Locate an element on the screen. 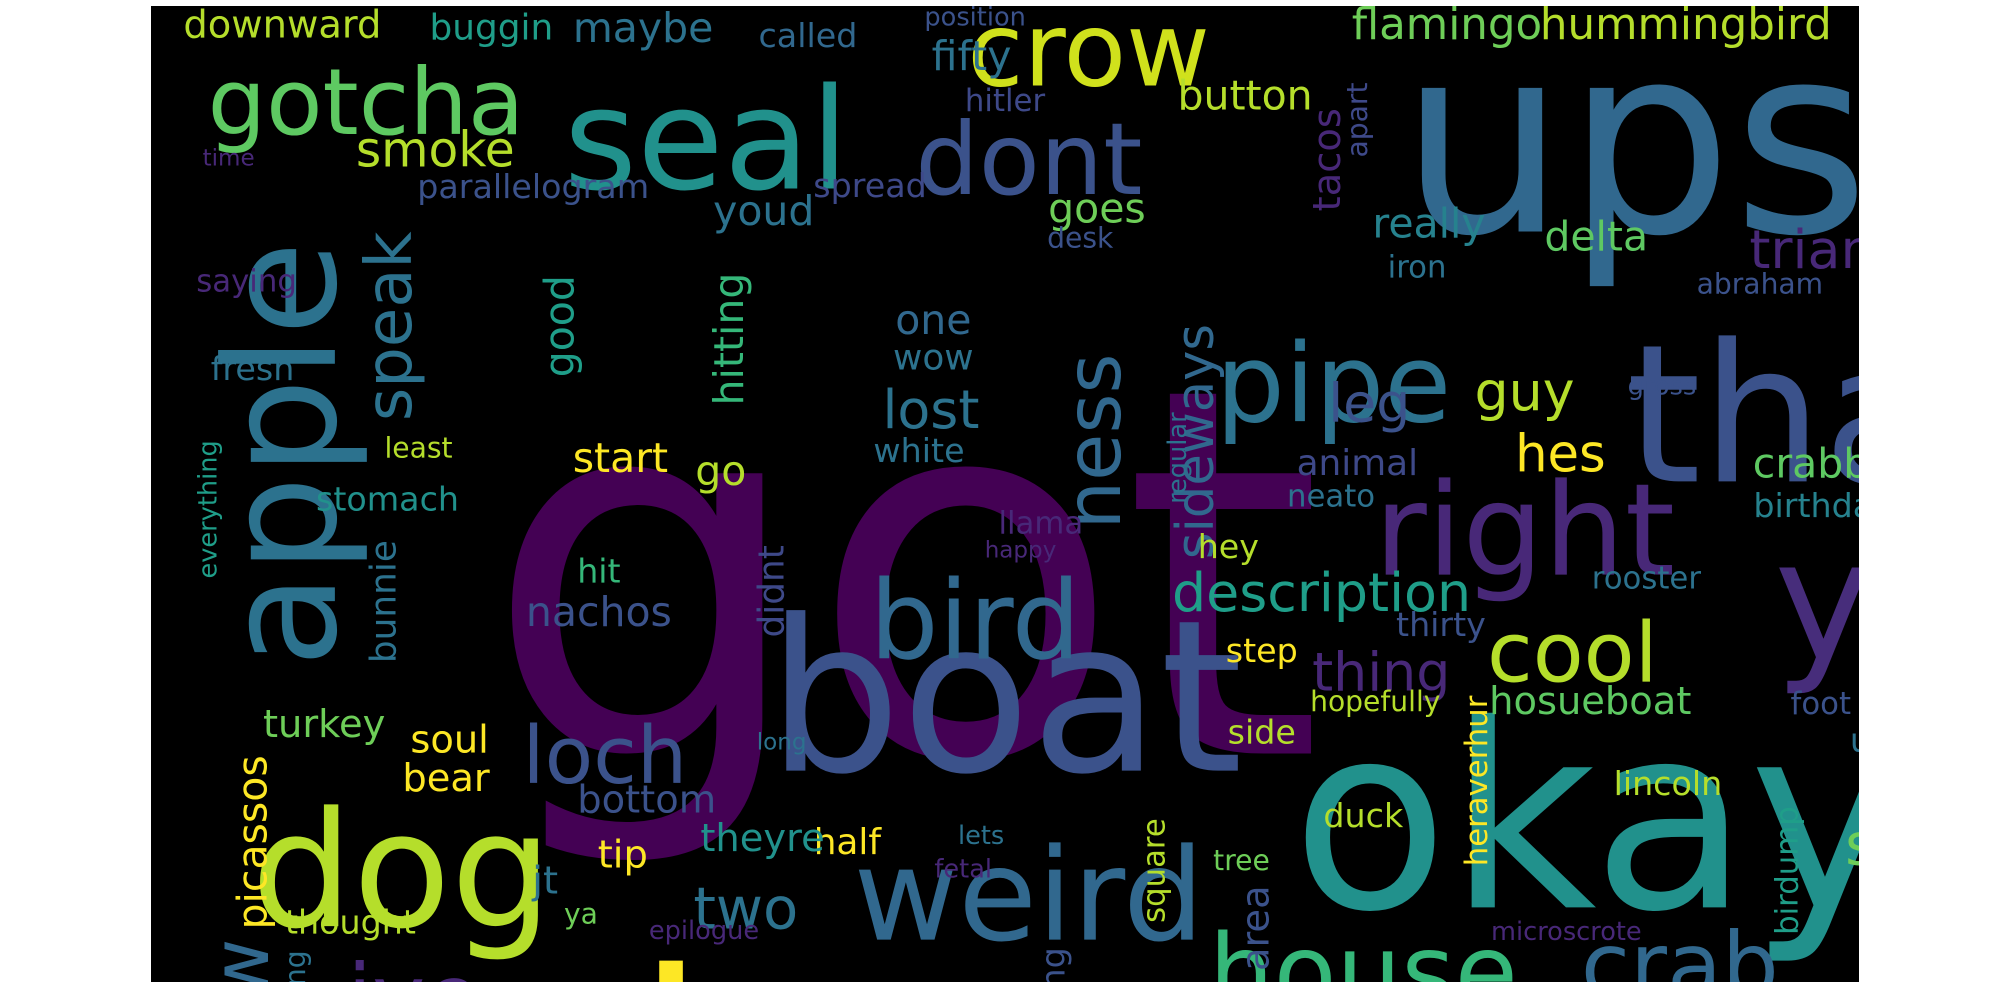  word-rooster: rooster is located at coordinates (1647, 579).